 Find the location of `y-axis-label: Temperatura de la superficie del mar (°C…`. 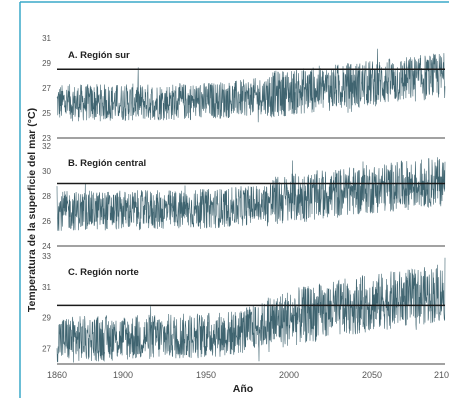

y-axis-label: Temperatura de la superficie del mar (°C… is located at coordinates (32, 210).